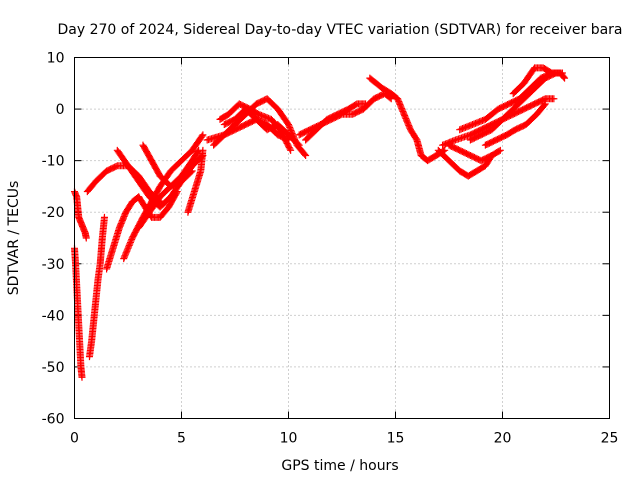 This screenshot has width=640, height=480. Describe the element at coordinates (53, 265) in the screenshot. I see `y-tick-label: -30` at that location.